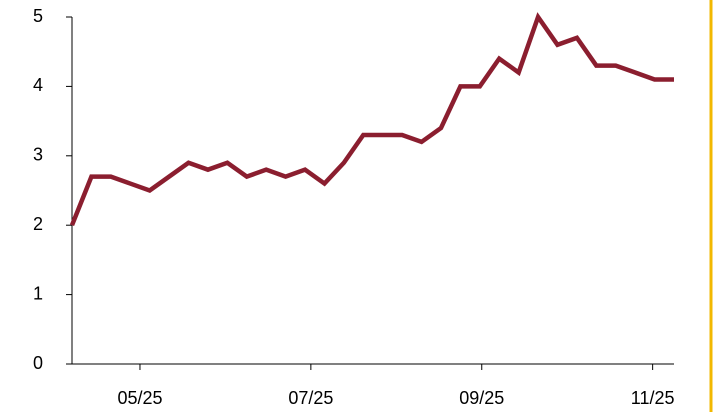 Image resolution: width=715 pixels, height=412 pixels. I want to click on x-tick-label: 11/25, so click(653, 398).